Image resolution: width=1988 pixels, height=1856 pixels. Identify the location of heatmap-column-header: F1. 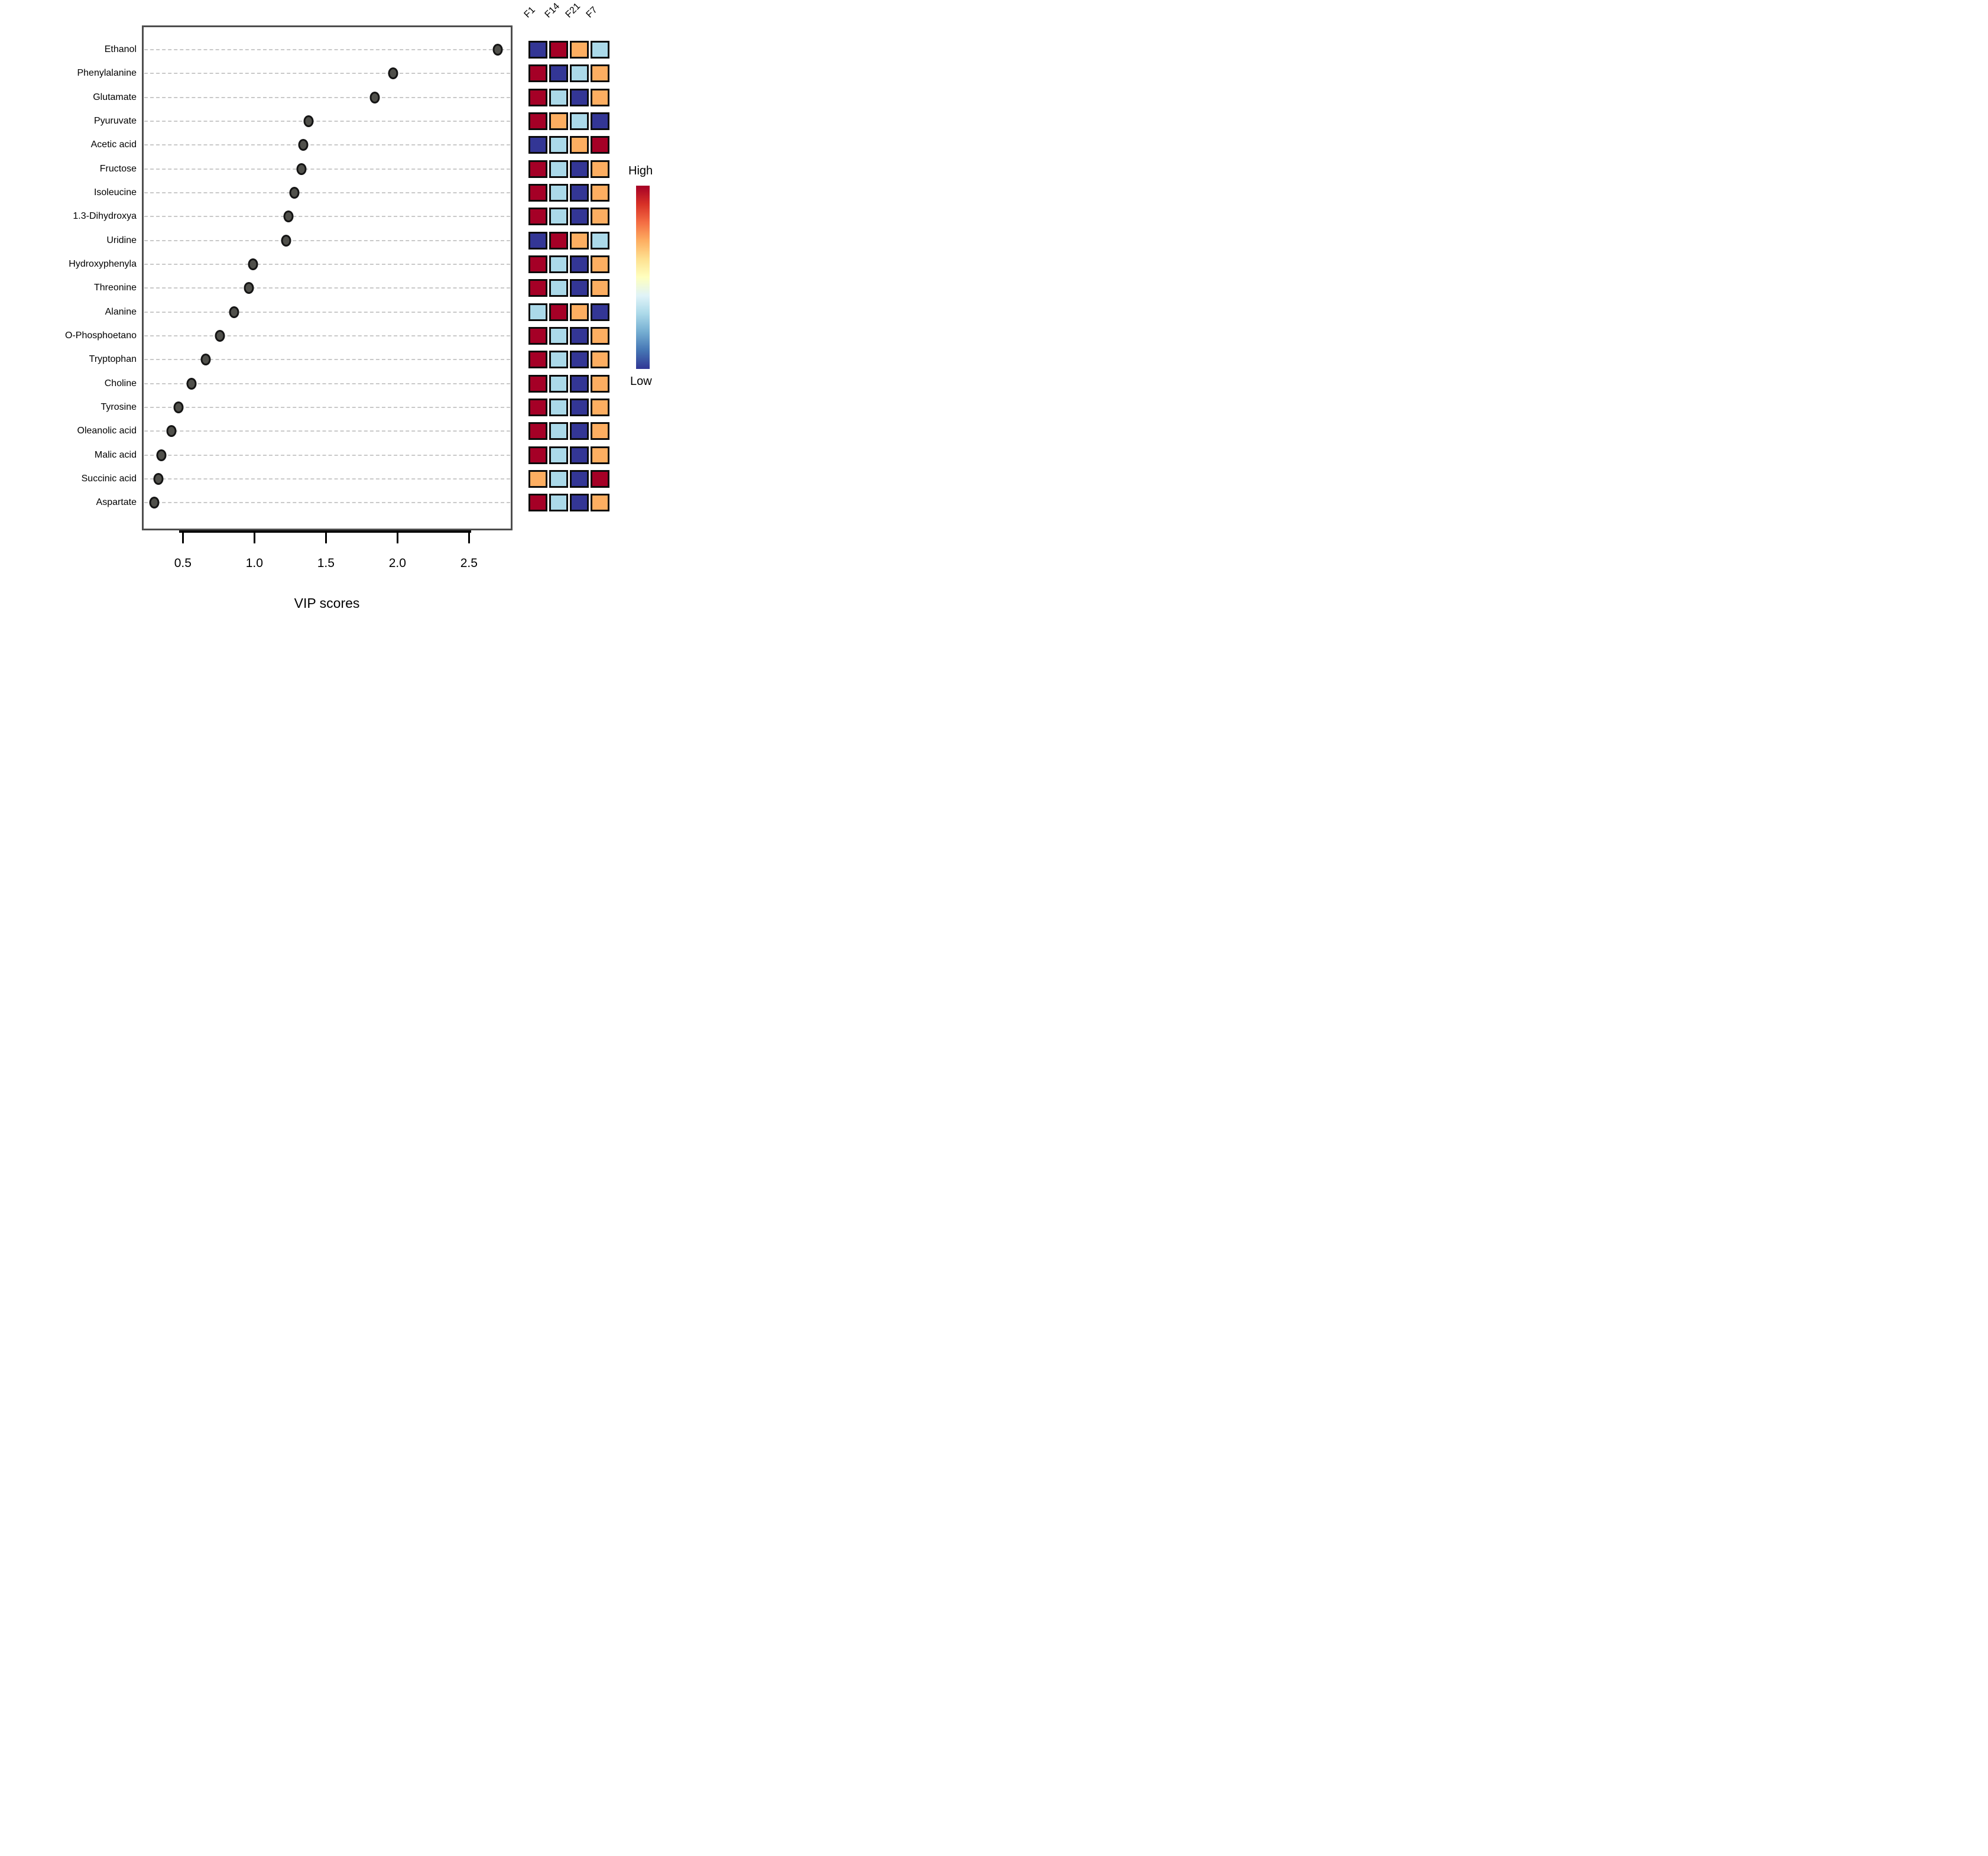
(529, 12).